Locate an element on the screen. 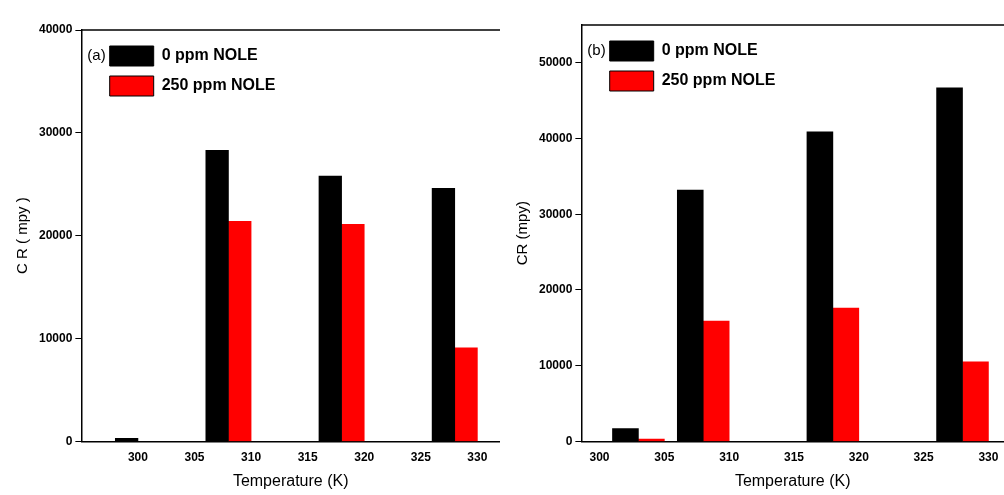 Image resolution: width=1004 pixels, height=495 pixels. annotation: (a) is located at coordinates (96, 55).